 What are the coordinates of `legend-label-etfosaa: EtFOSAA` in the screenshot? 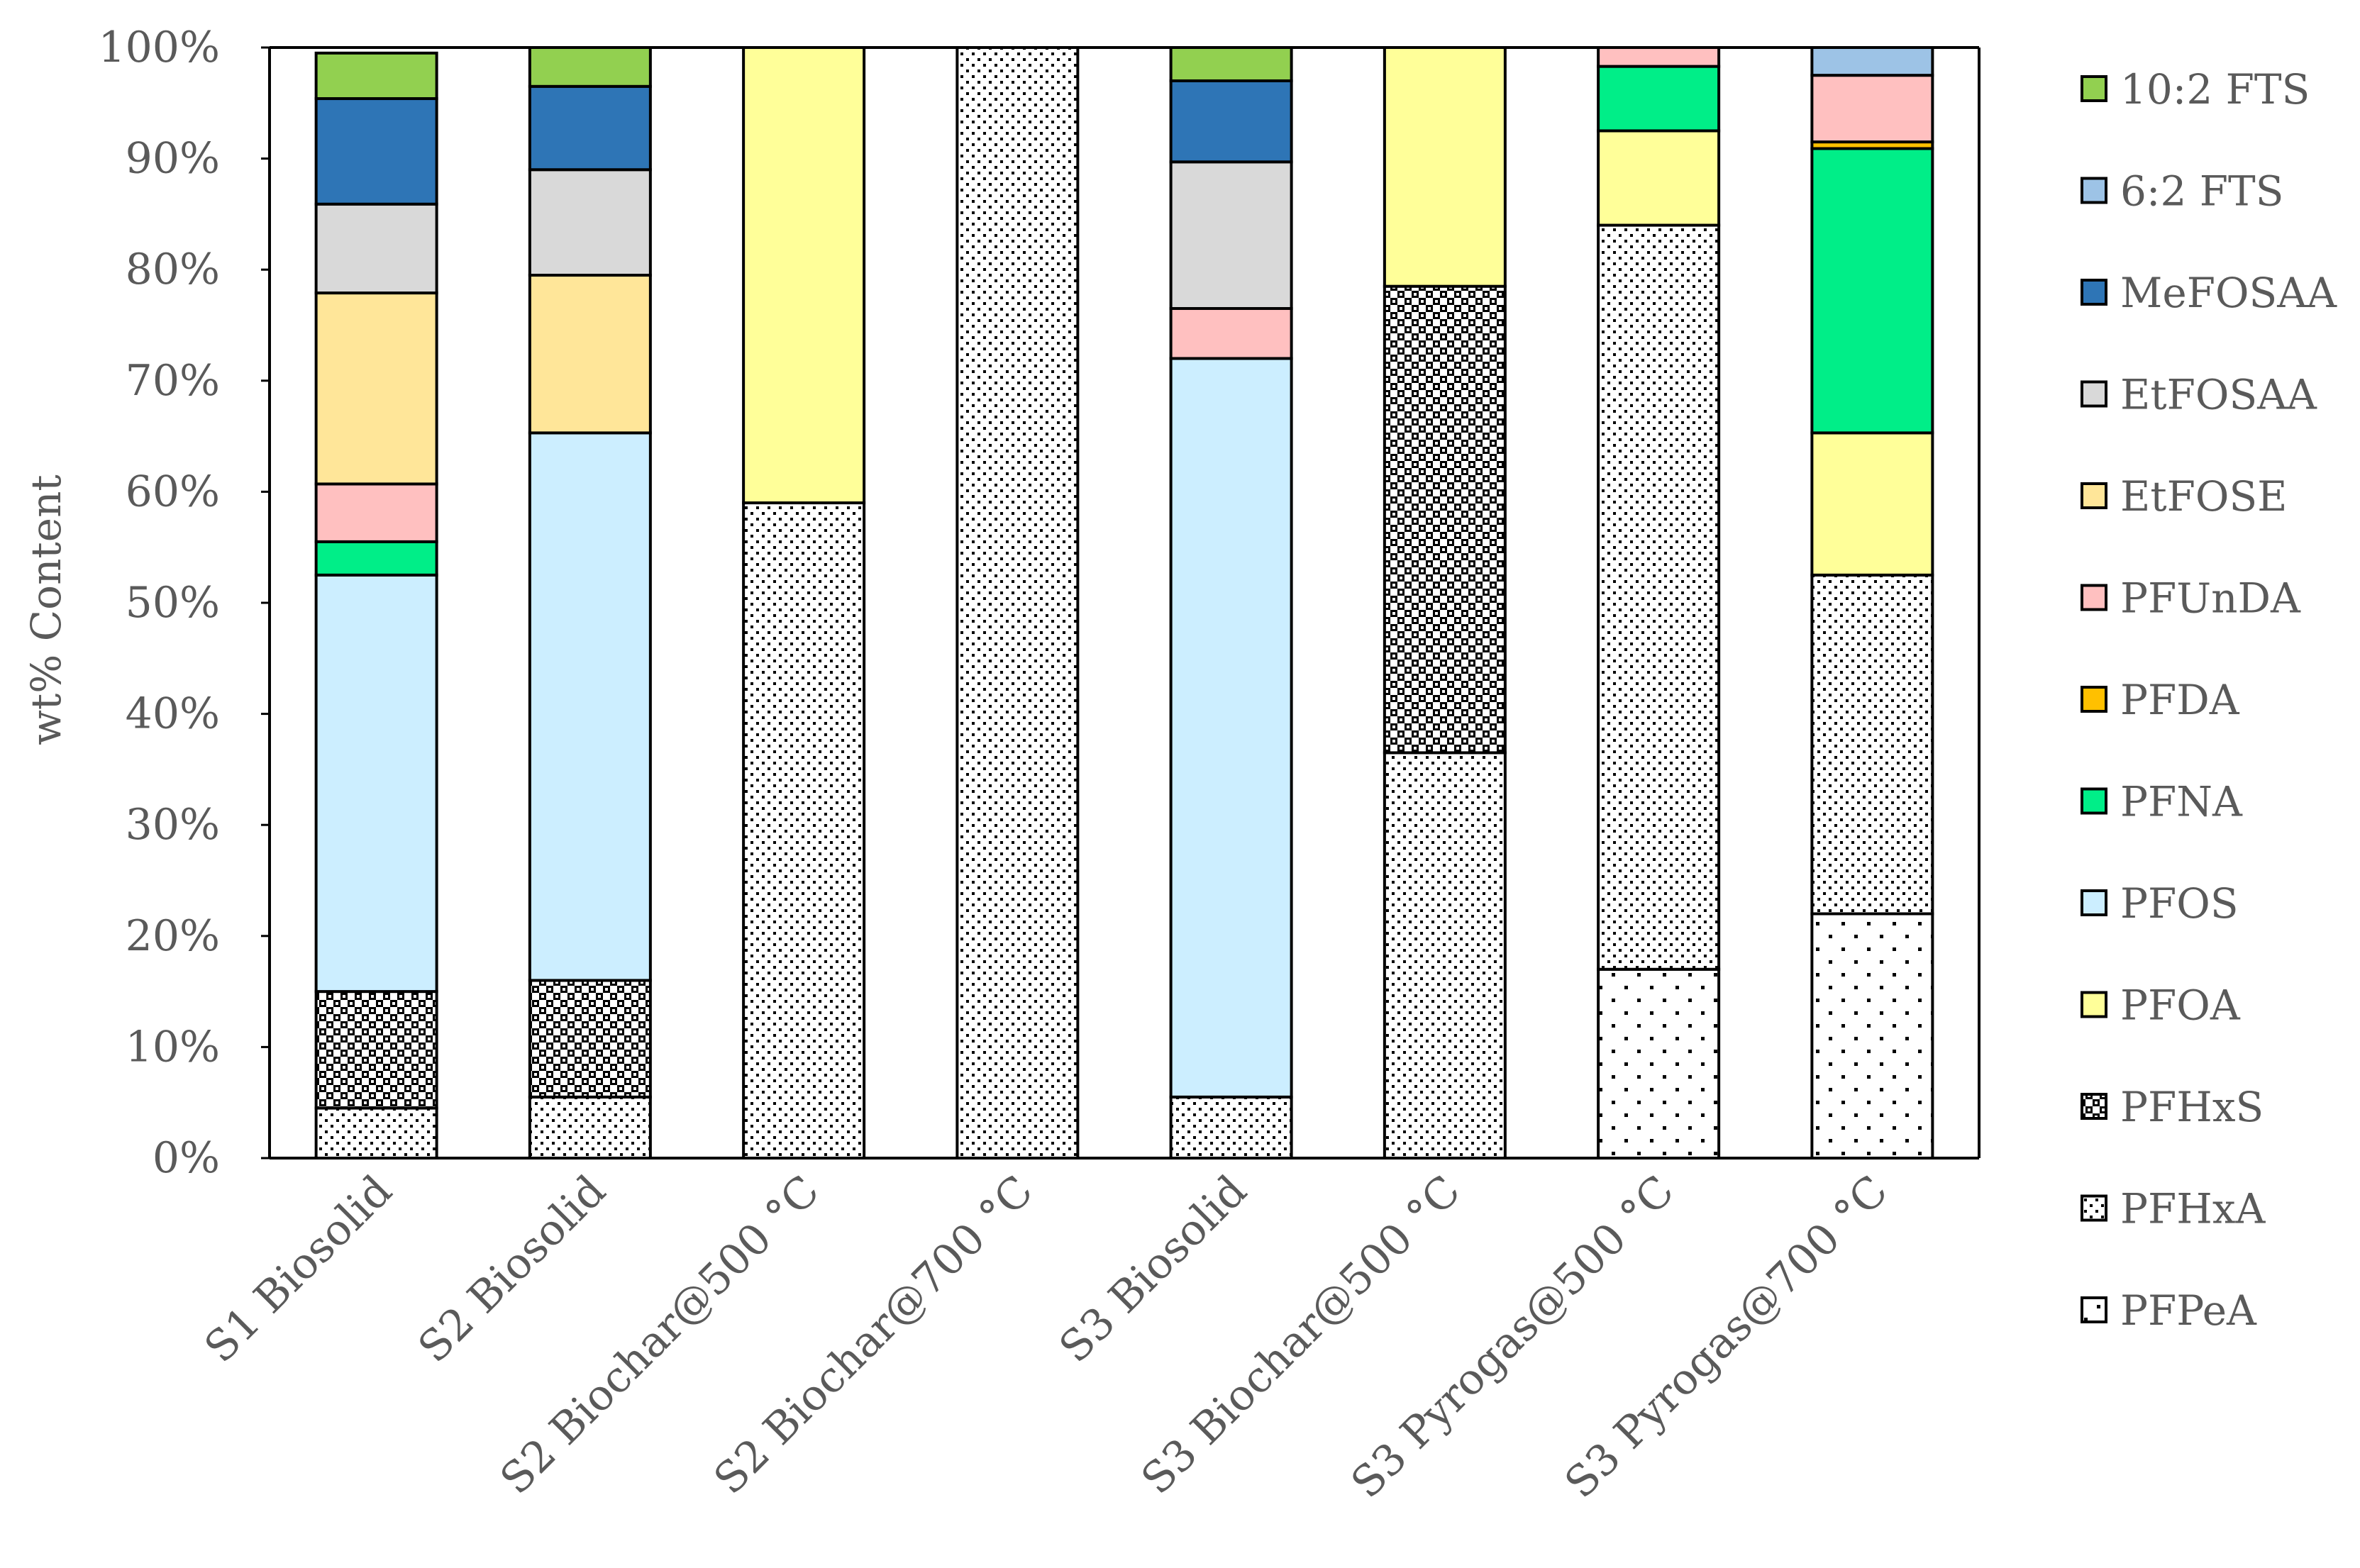 It's located at (2218, 395).